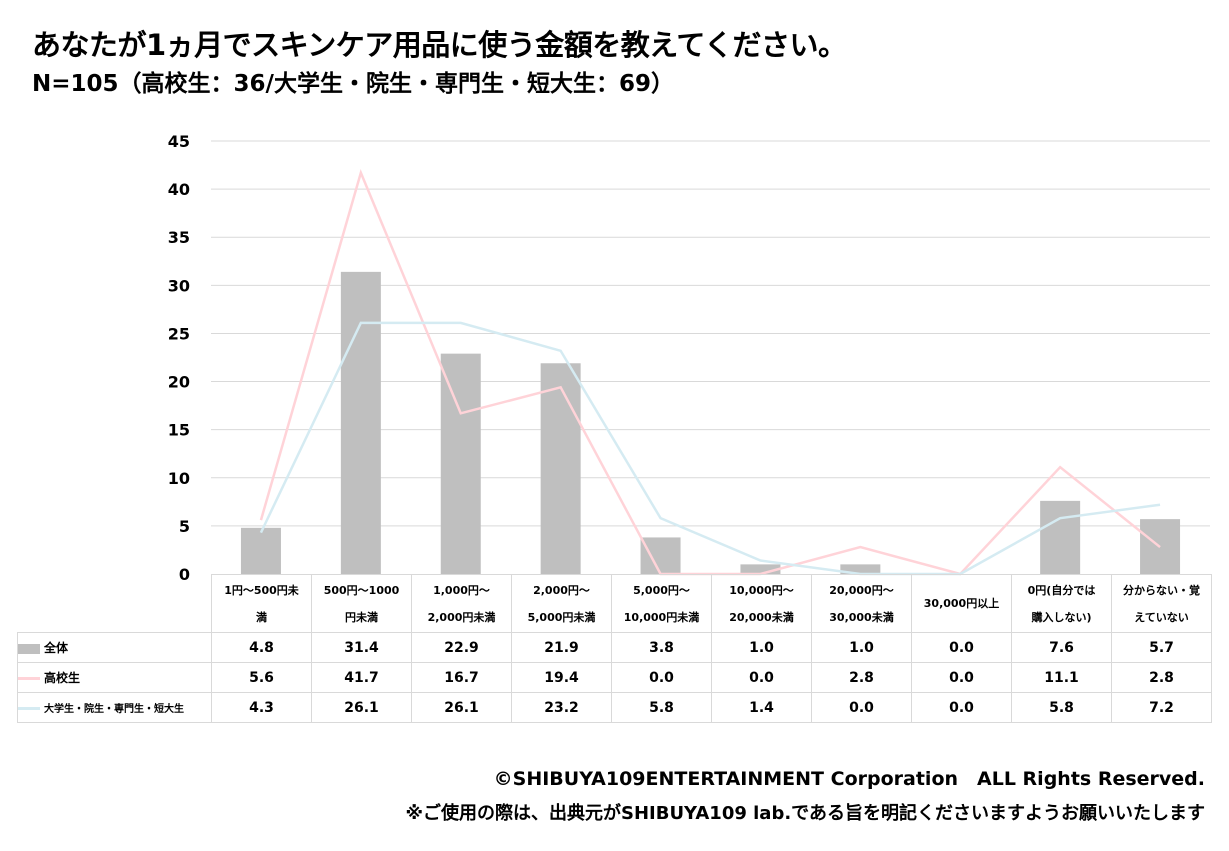  Describe the element at coordinates (661, 617) in the screenshot. I see `category-label: 10,000円未満` at that location.